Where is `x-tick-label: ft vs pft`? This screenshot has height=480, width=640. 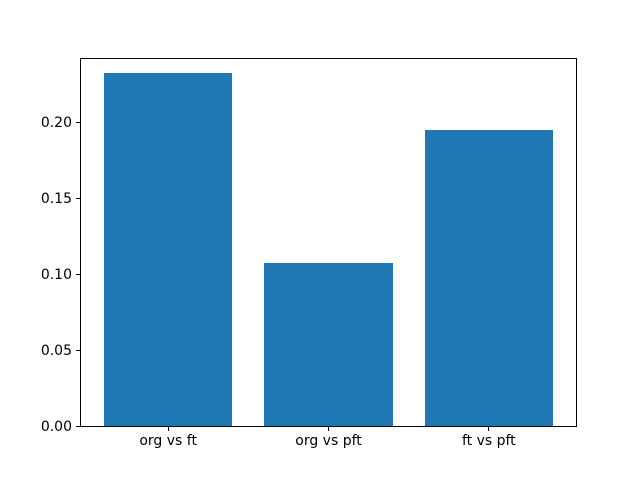 x-tick-label: ft vs pft is located at coordinates (488, 441).